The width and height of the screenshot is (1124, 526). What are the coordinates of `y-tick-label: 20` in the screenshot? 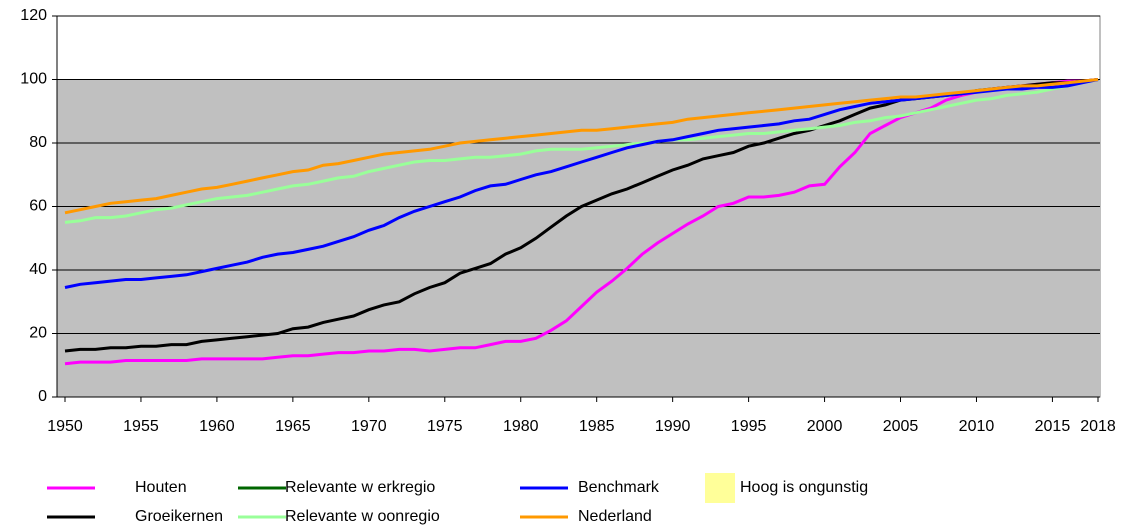 It's located at (38, 333).